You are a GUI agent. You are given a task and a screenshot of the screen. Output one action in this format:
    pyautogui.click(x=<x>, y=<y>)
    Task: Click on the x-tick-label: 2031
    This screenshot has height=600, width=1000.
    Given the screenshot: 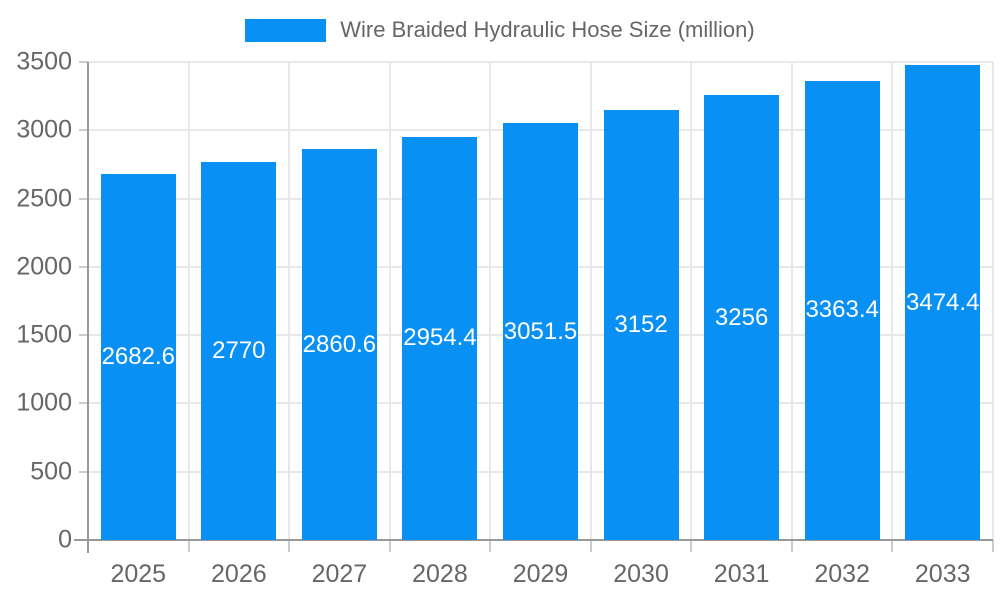 What is the action you would take?
    pyautogui.click(x=741, y=574)
    